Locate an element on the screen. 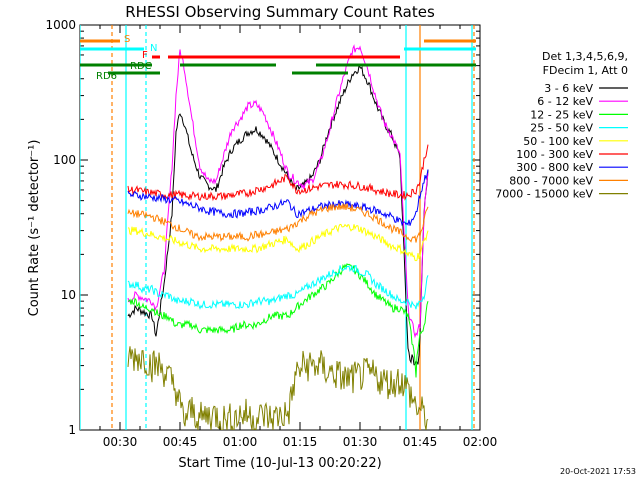 This screenshot has height=480, width=640. legend-header-line: FDecim 1, Att 0 is located at coordinates (585, 70).